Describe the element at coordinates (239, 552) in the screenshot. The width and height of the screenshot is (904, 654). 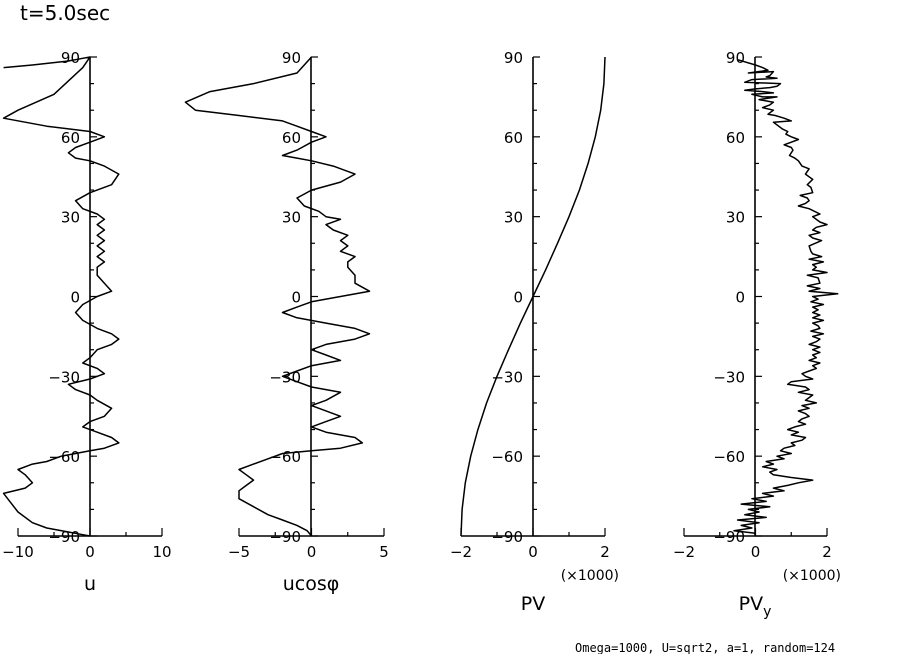
I see `x-tick-label: −5` at that location.